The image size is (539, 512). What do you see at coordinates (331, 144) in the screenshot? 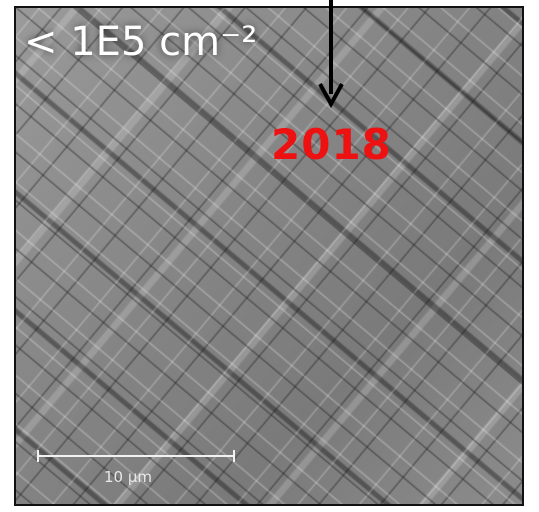
I see `year-label: 2018` at bounding box center [331, 144].